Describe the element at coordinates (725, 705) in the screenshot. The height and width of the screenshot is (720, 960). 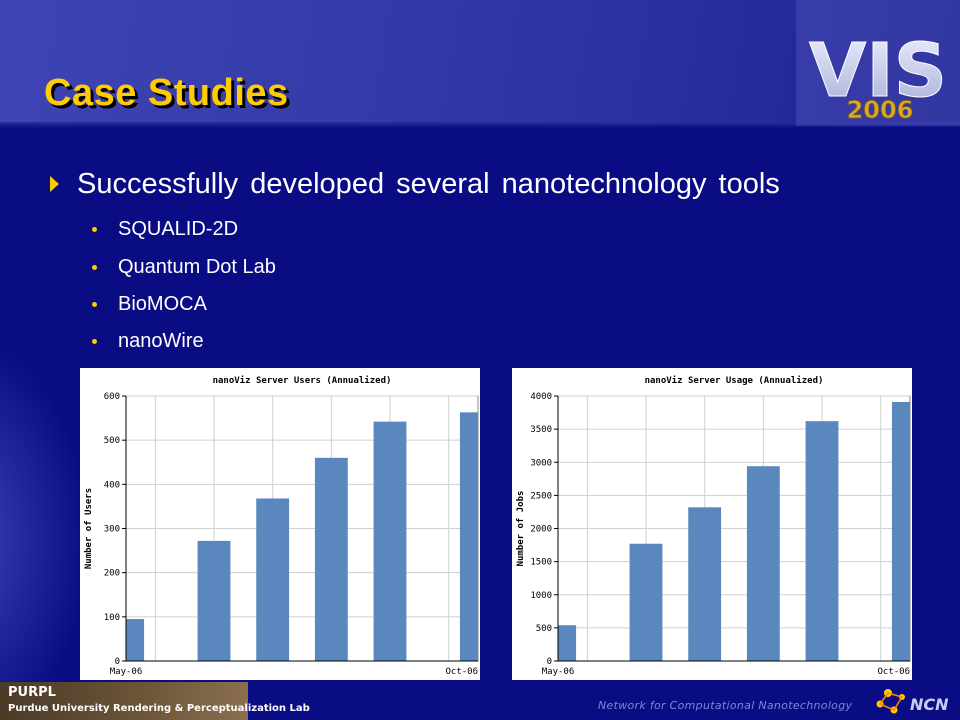
I see `footer-text: Network for Computational Nanotechnology` at that location.